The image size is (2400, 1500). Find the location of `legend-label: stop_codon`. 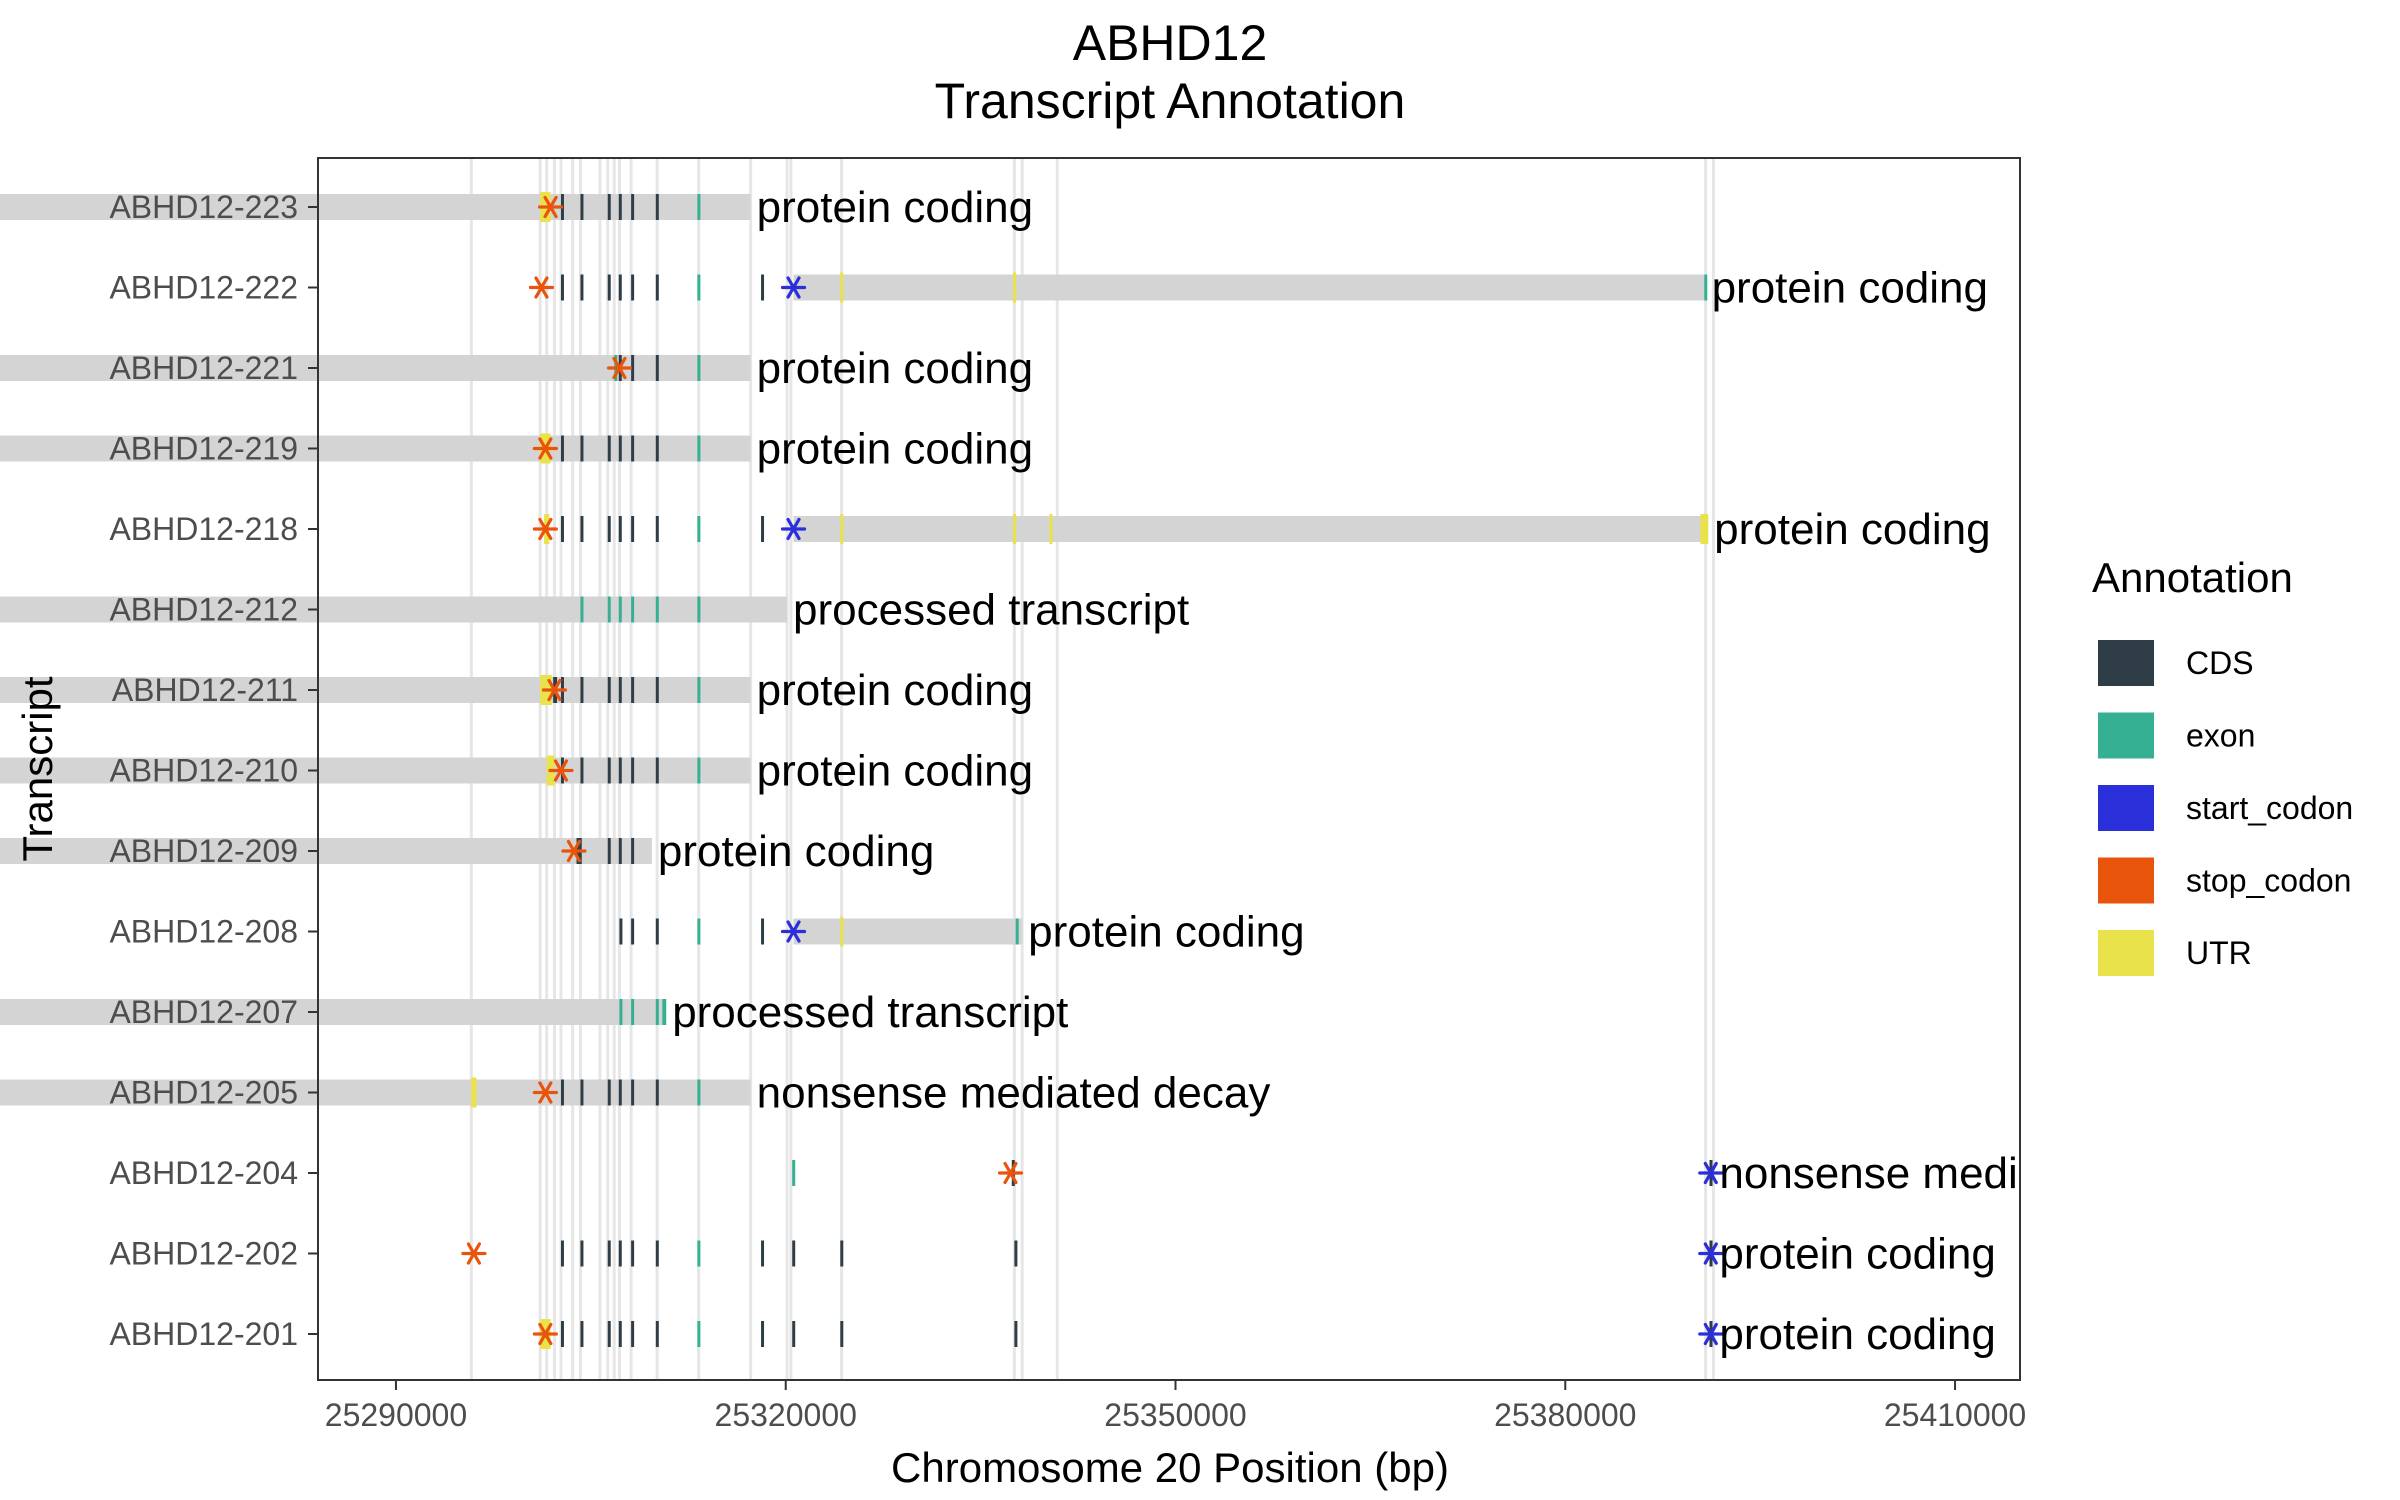

legend-label: stop_codon is located at coordinates (2268, 881).